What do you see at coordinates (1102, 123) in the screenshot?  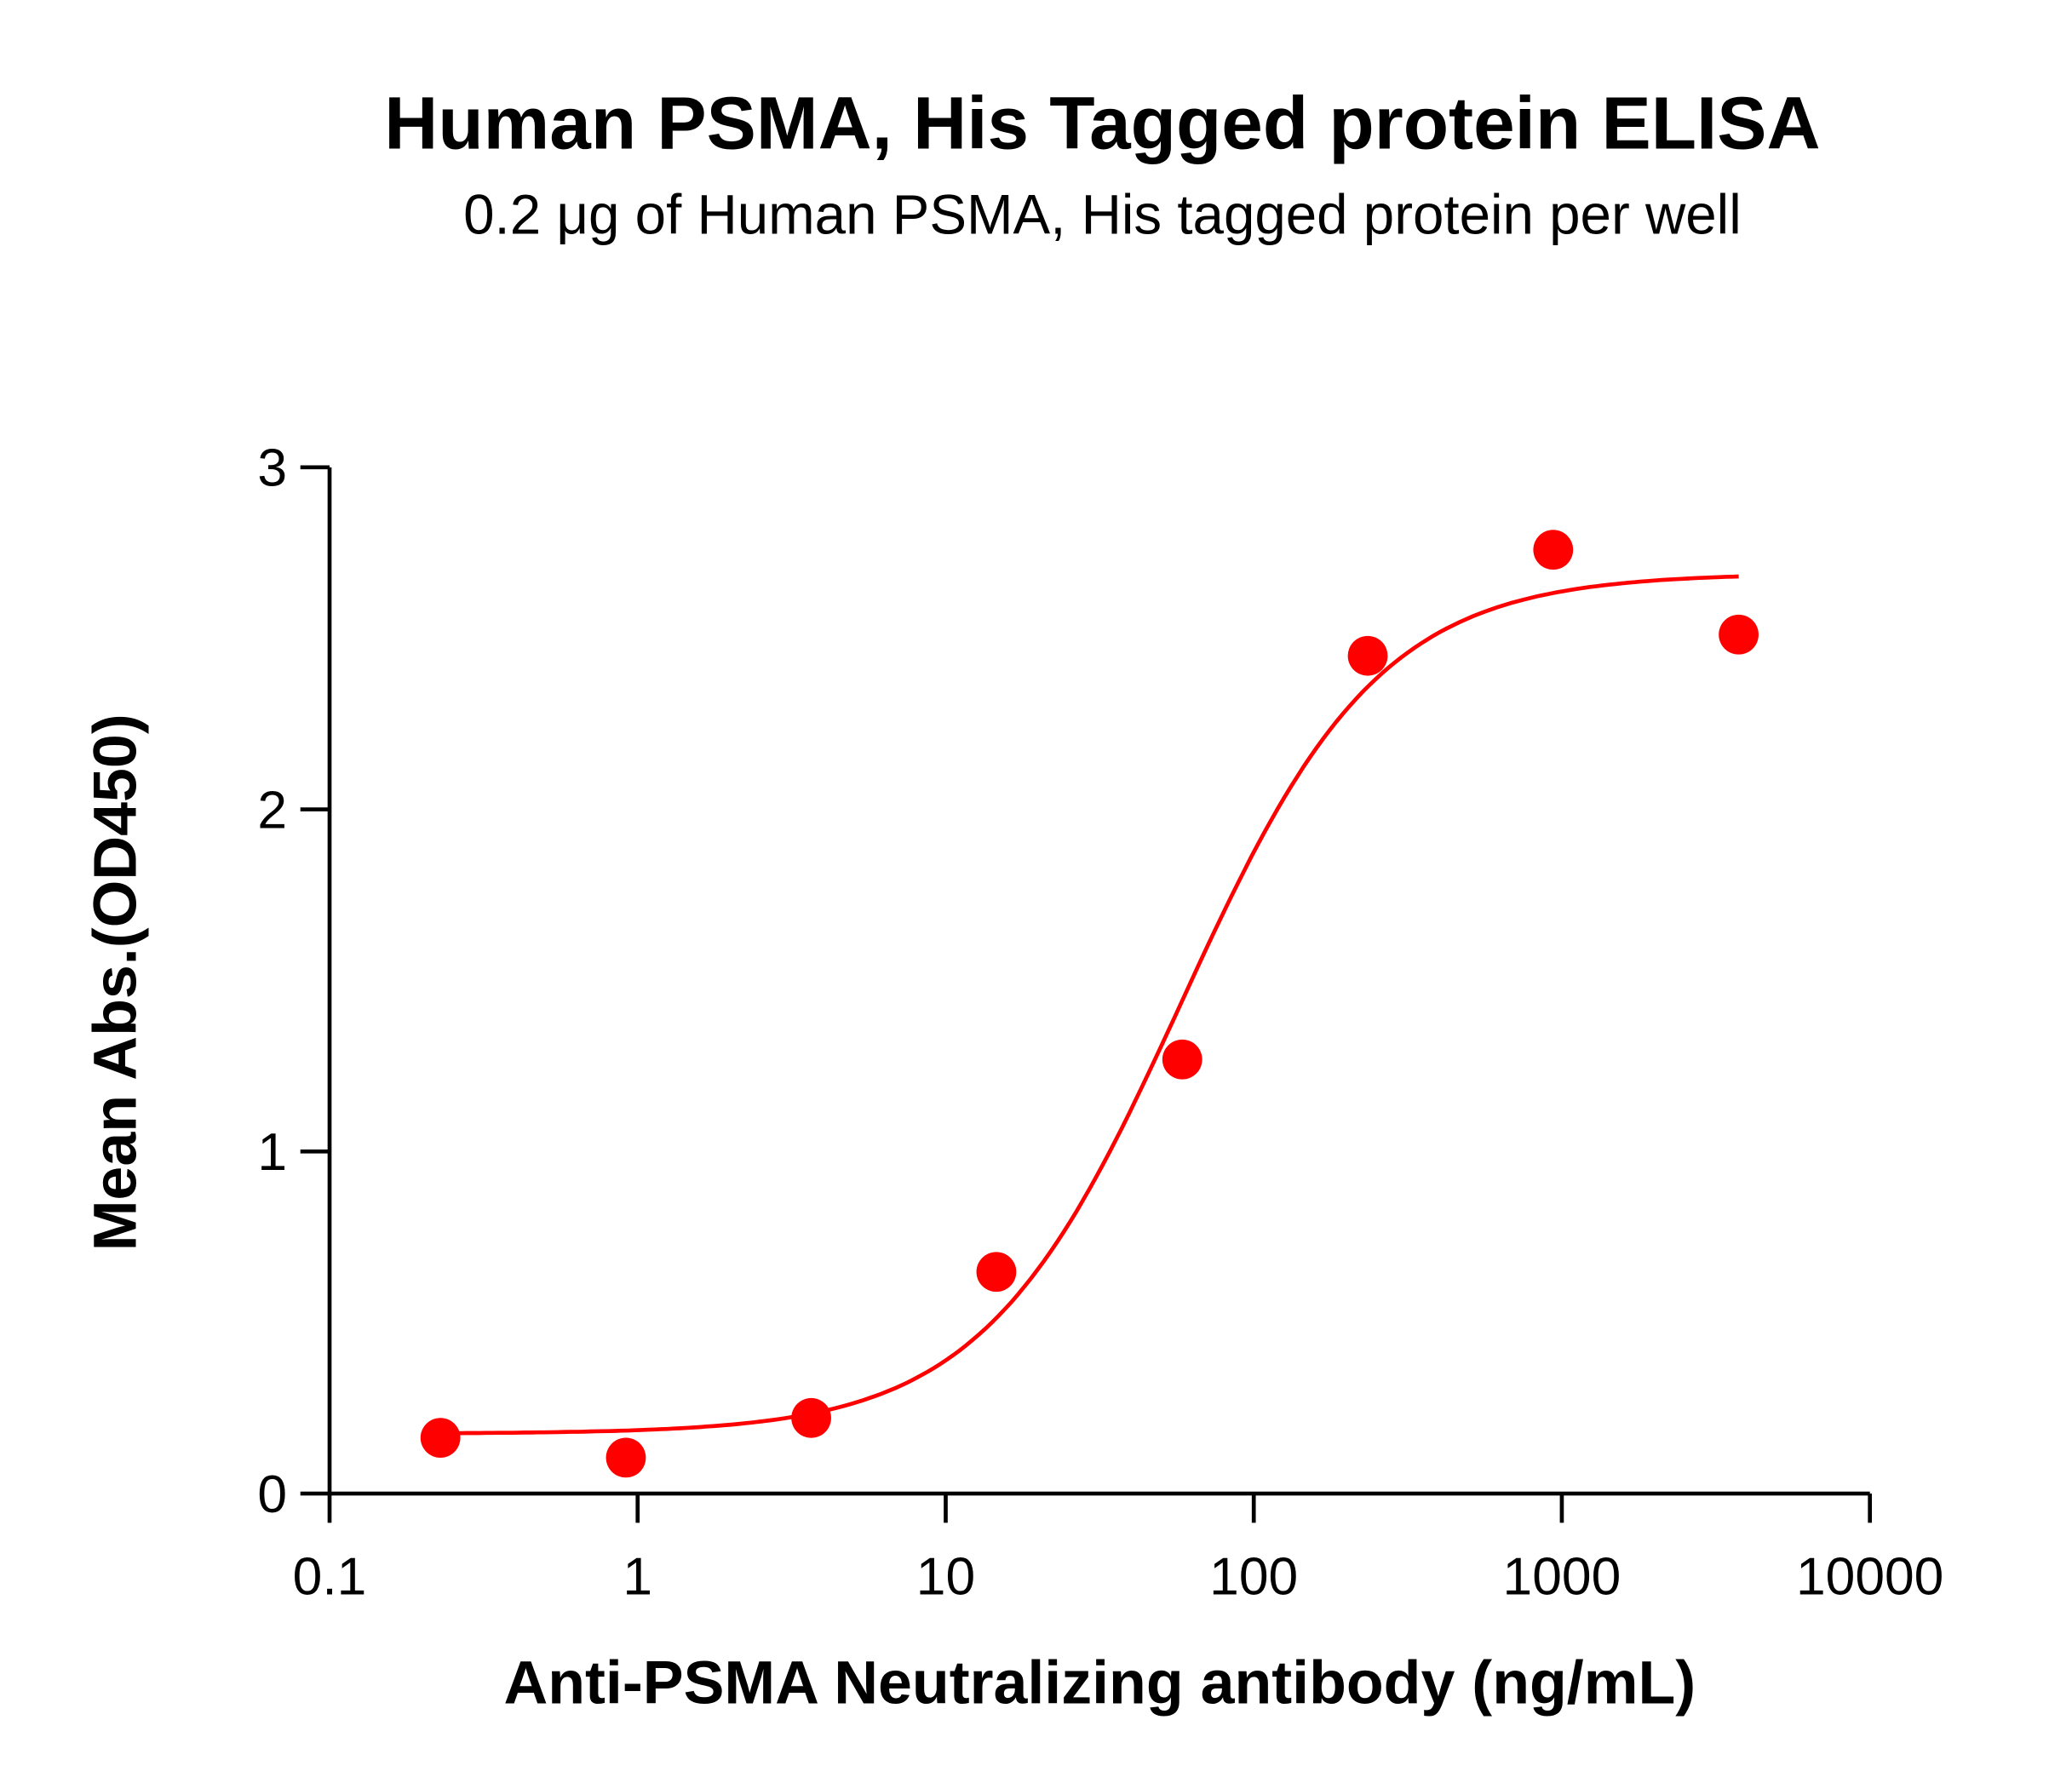 I see `chart-title: Human PSMA, His Tagged protein ELISA` at bounding box center [1102, 123].